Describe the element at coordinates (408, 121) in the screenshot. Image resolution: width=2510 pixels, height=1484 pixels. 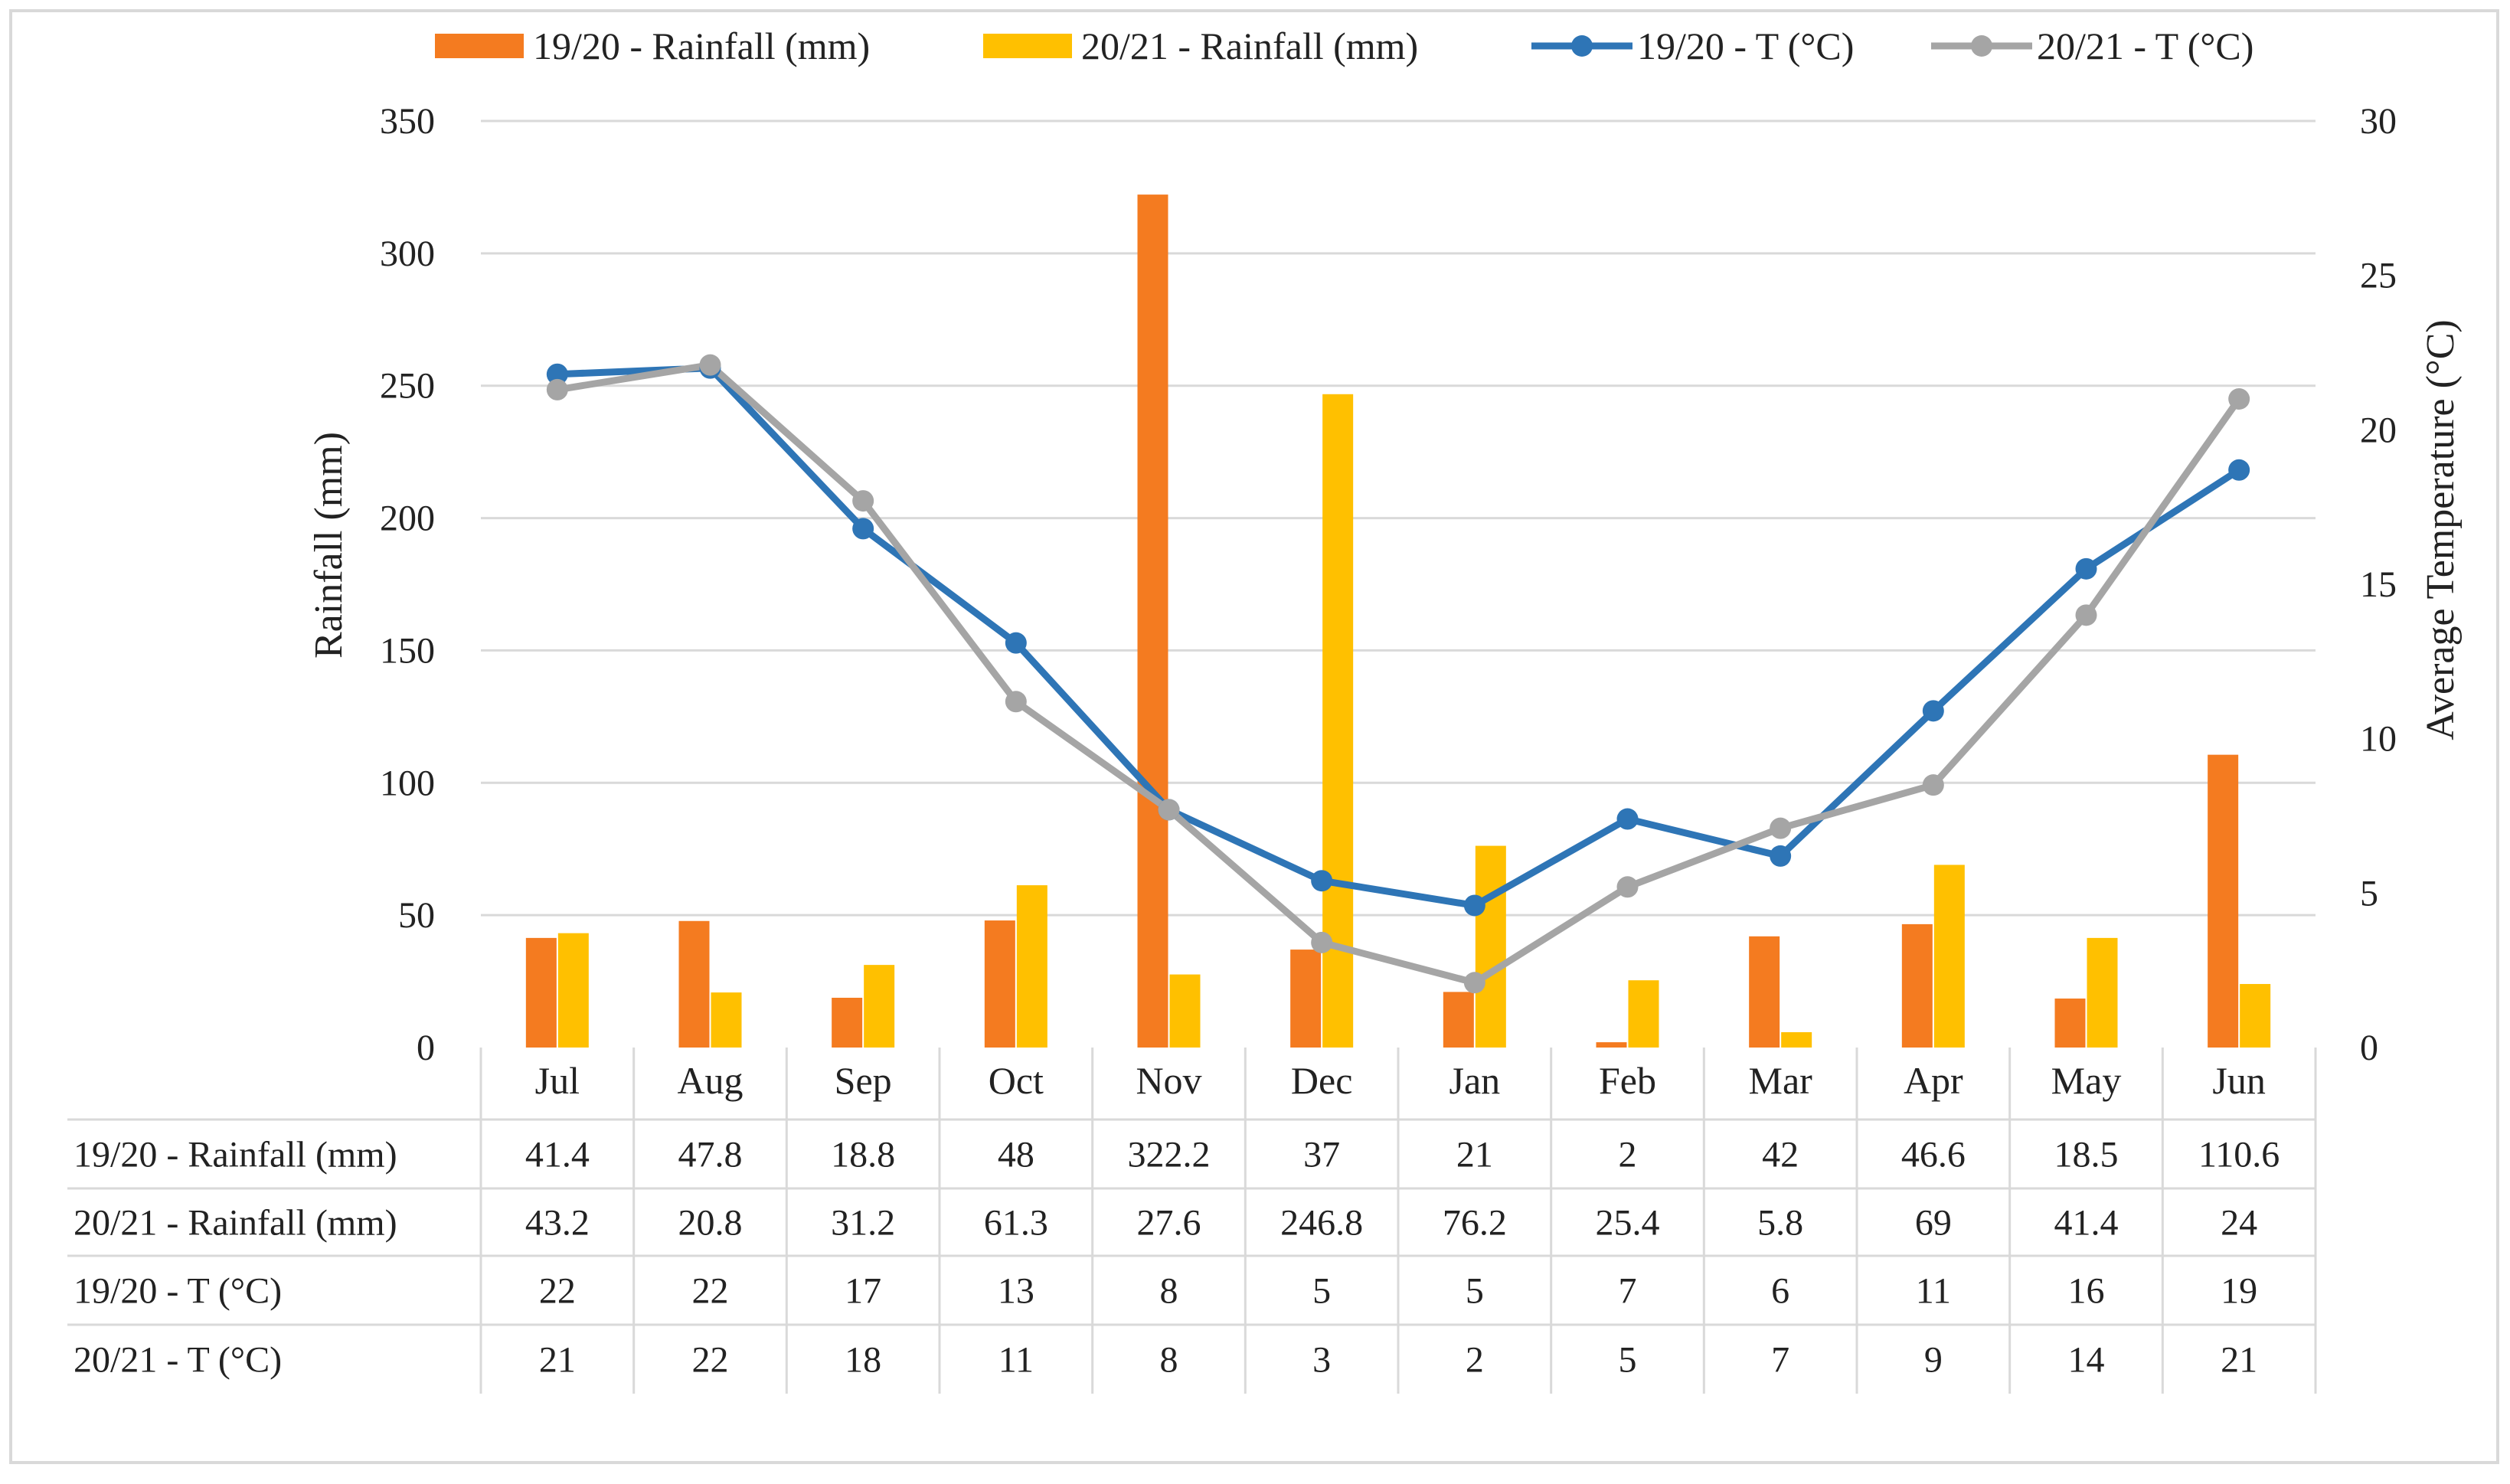
I see `y-left-tick-label: 350` at that location.